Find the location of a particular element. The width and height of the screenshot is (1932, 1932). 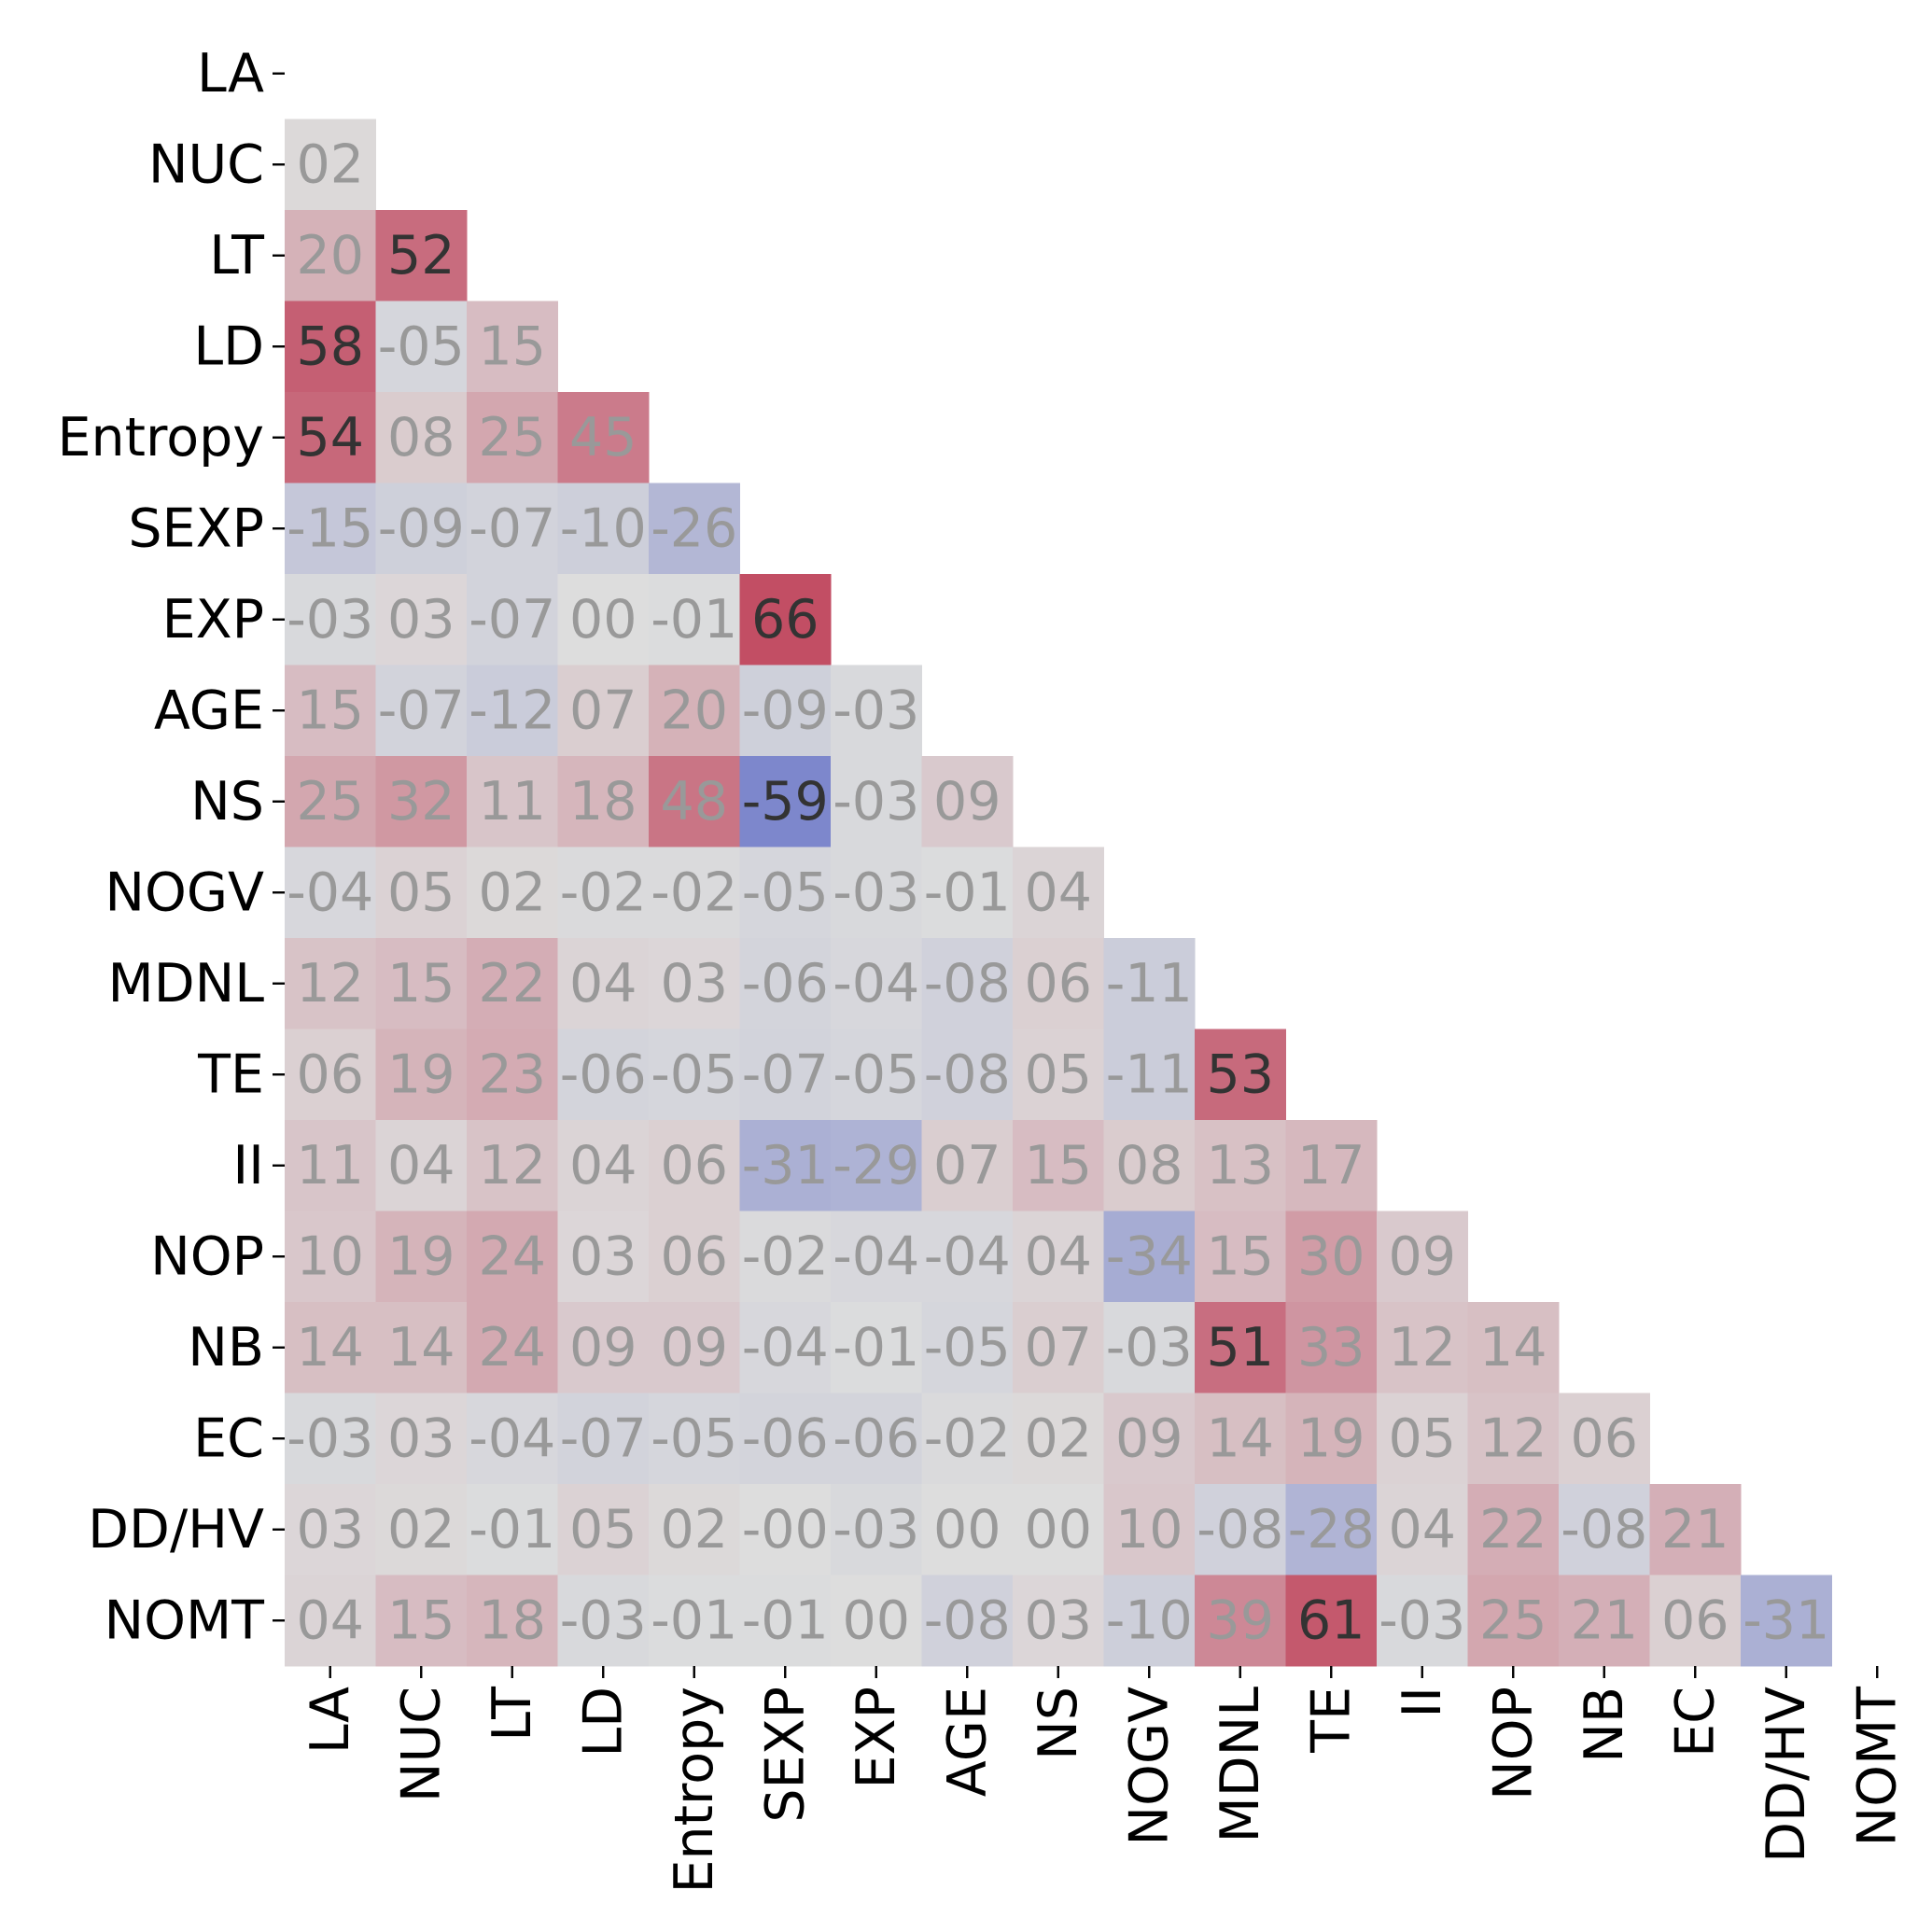

heatmap-cell-NOGV-NS is located at coordinates (1058, 893).